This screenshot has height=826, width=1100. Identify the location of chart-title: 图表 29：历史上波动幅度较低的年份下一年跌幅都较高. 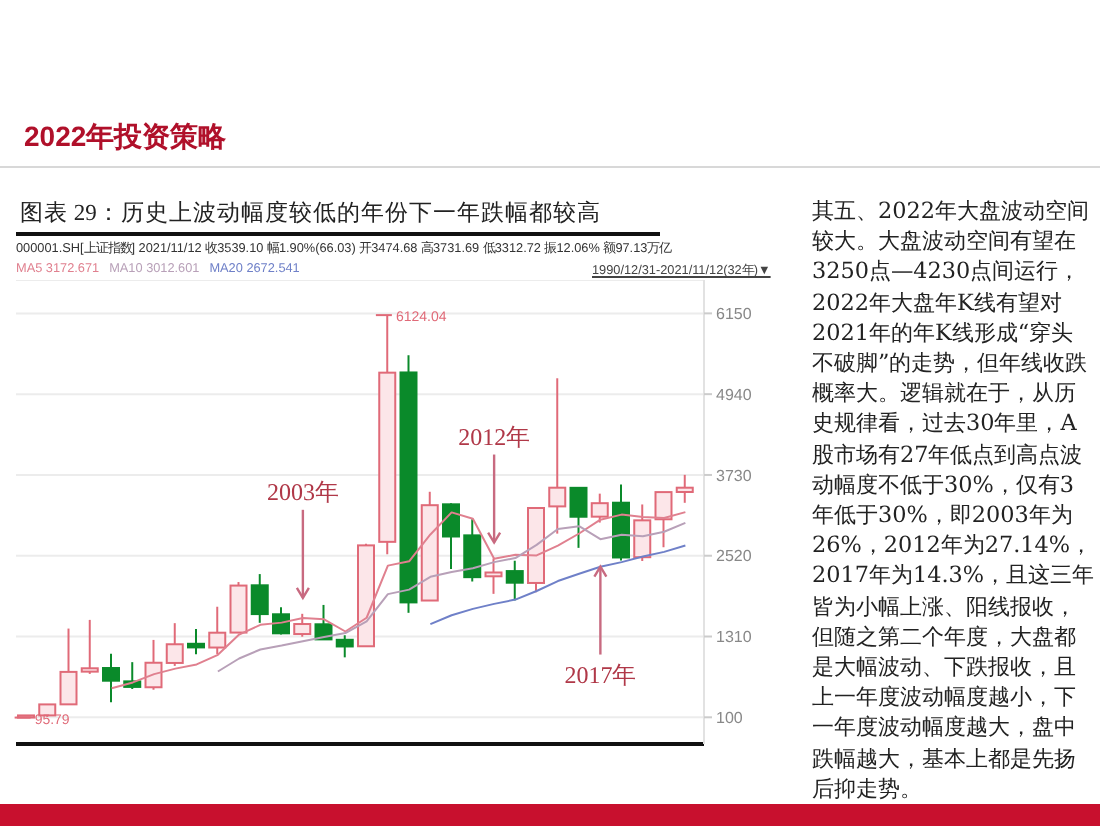
(310, 213).